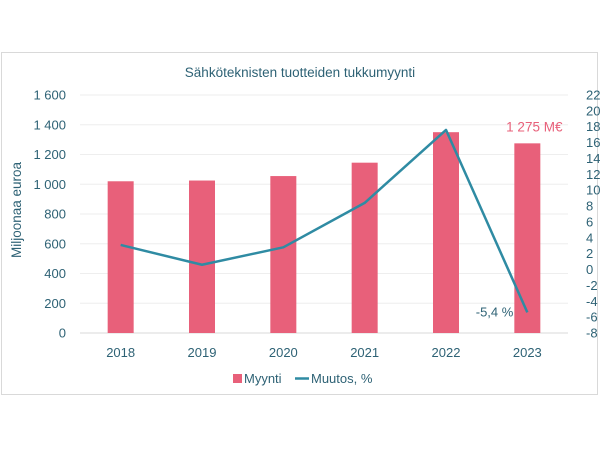 The image size is (600, 450). Describe the element at coordinates (593, 142) in the screenshot. I see `y2-tick-label: 16` at that location.